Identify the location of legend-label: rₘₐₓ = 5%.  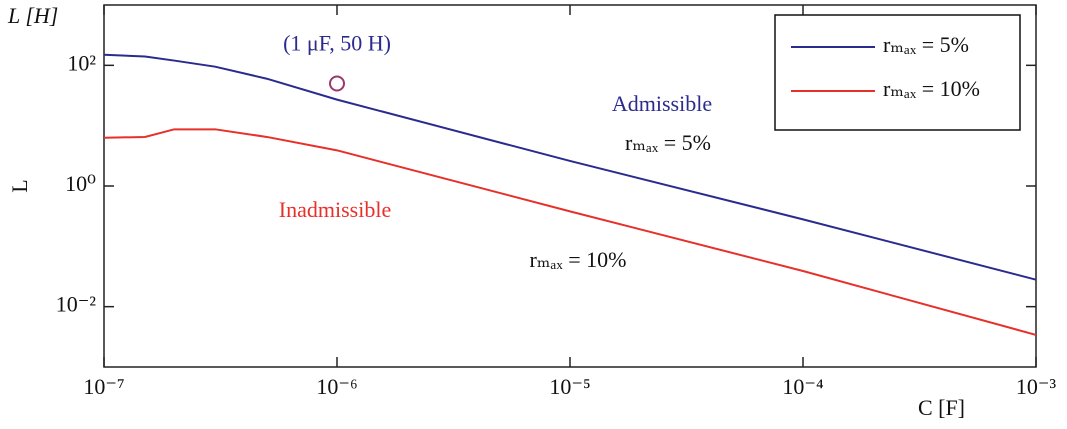
(926, 44).